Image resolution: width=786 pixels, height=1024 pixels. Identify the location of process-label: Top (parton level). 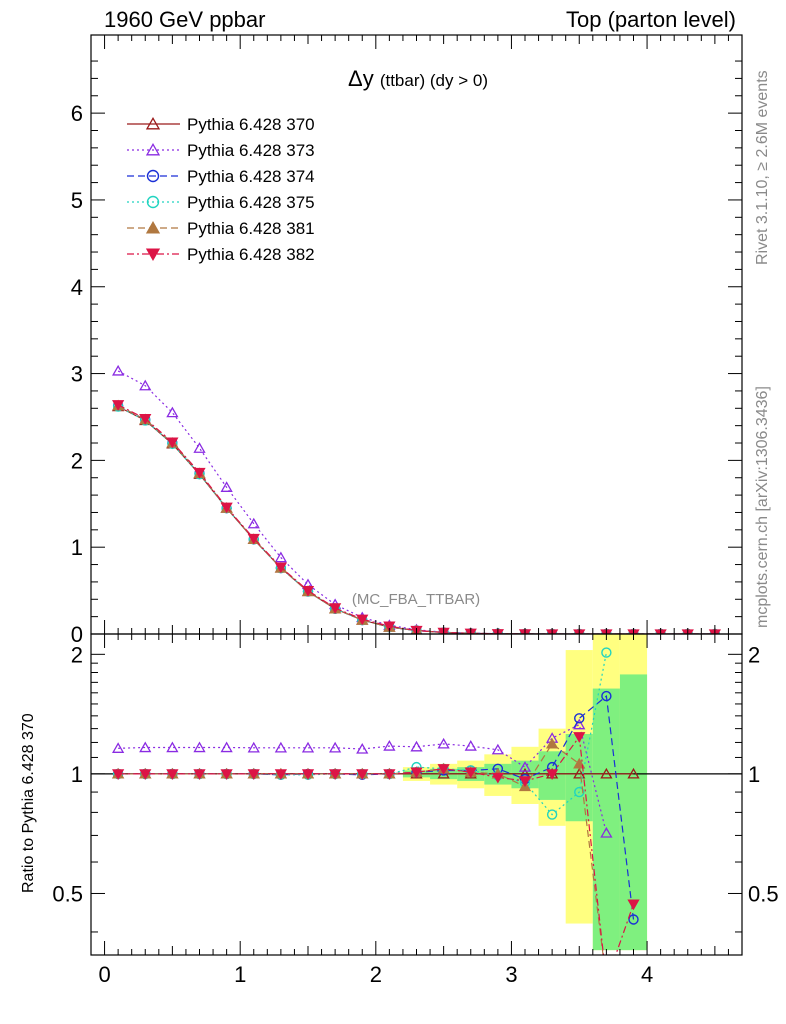
(651, 19).